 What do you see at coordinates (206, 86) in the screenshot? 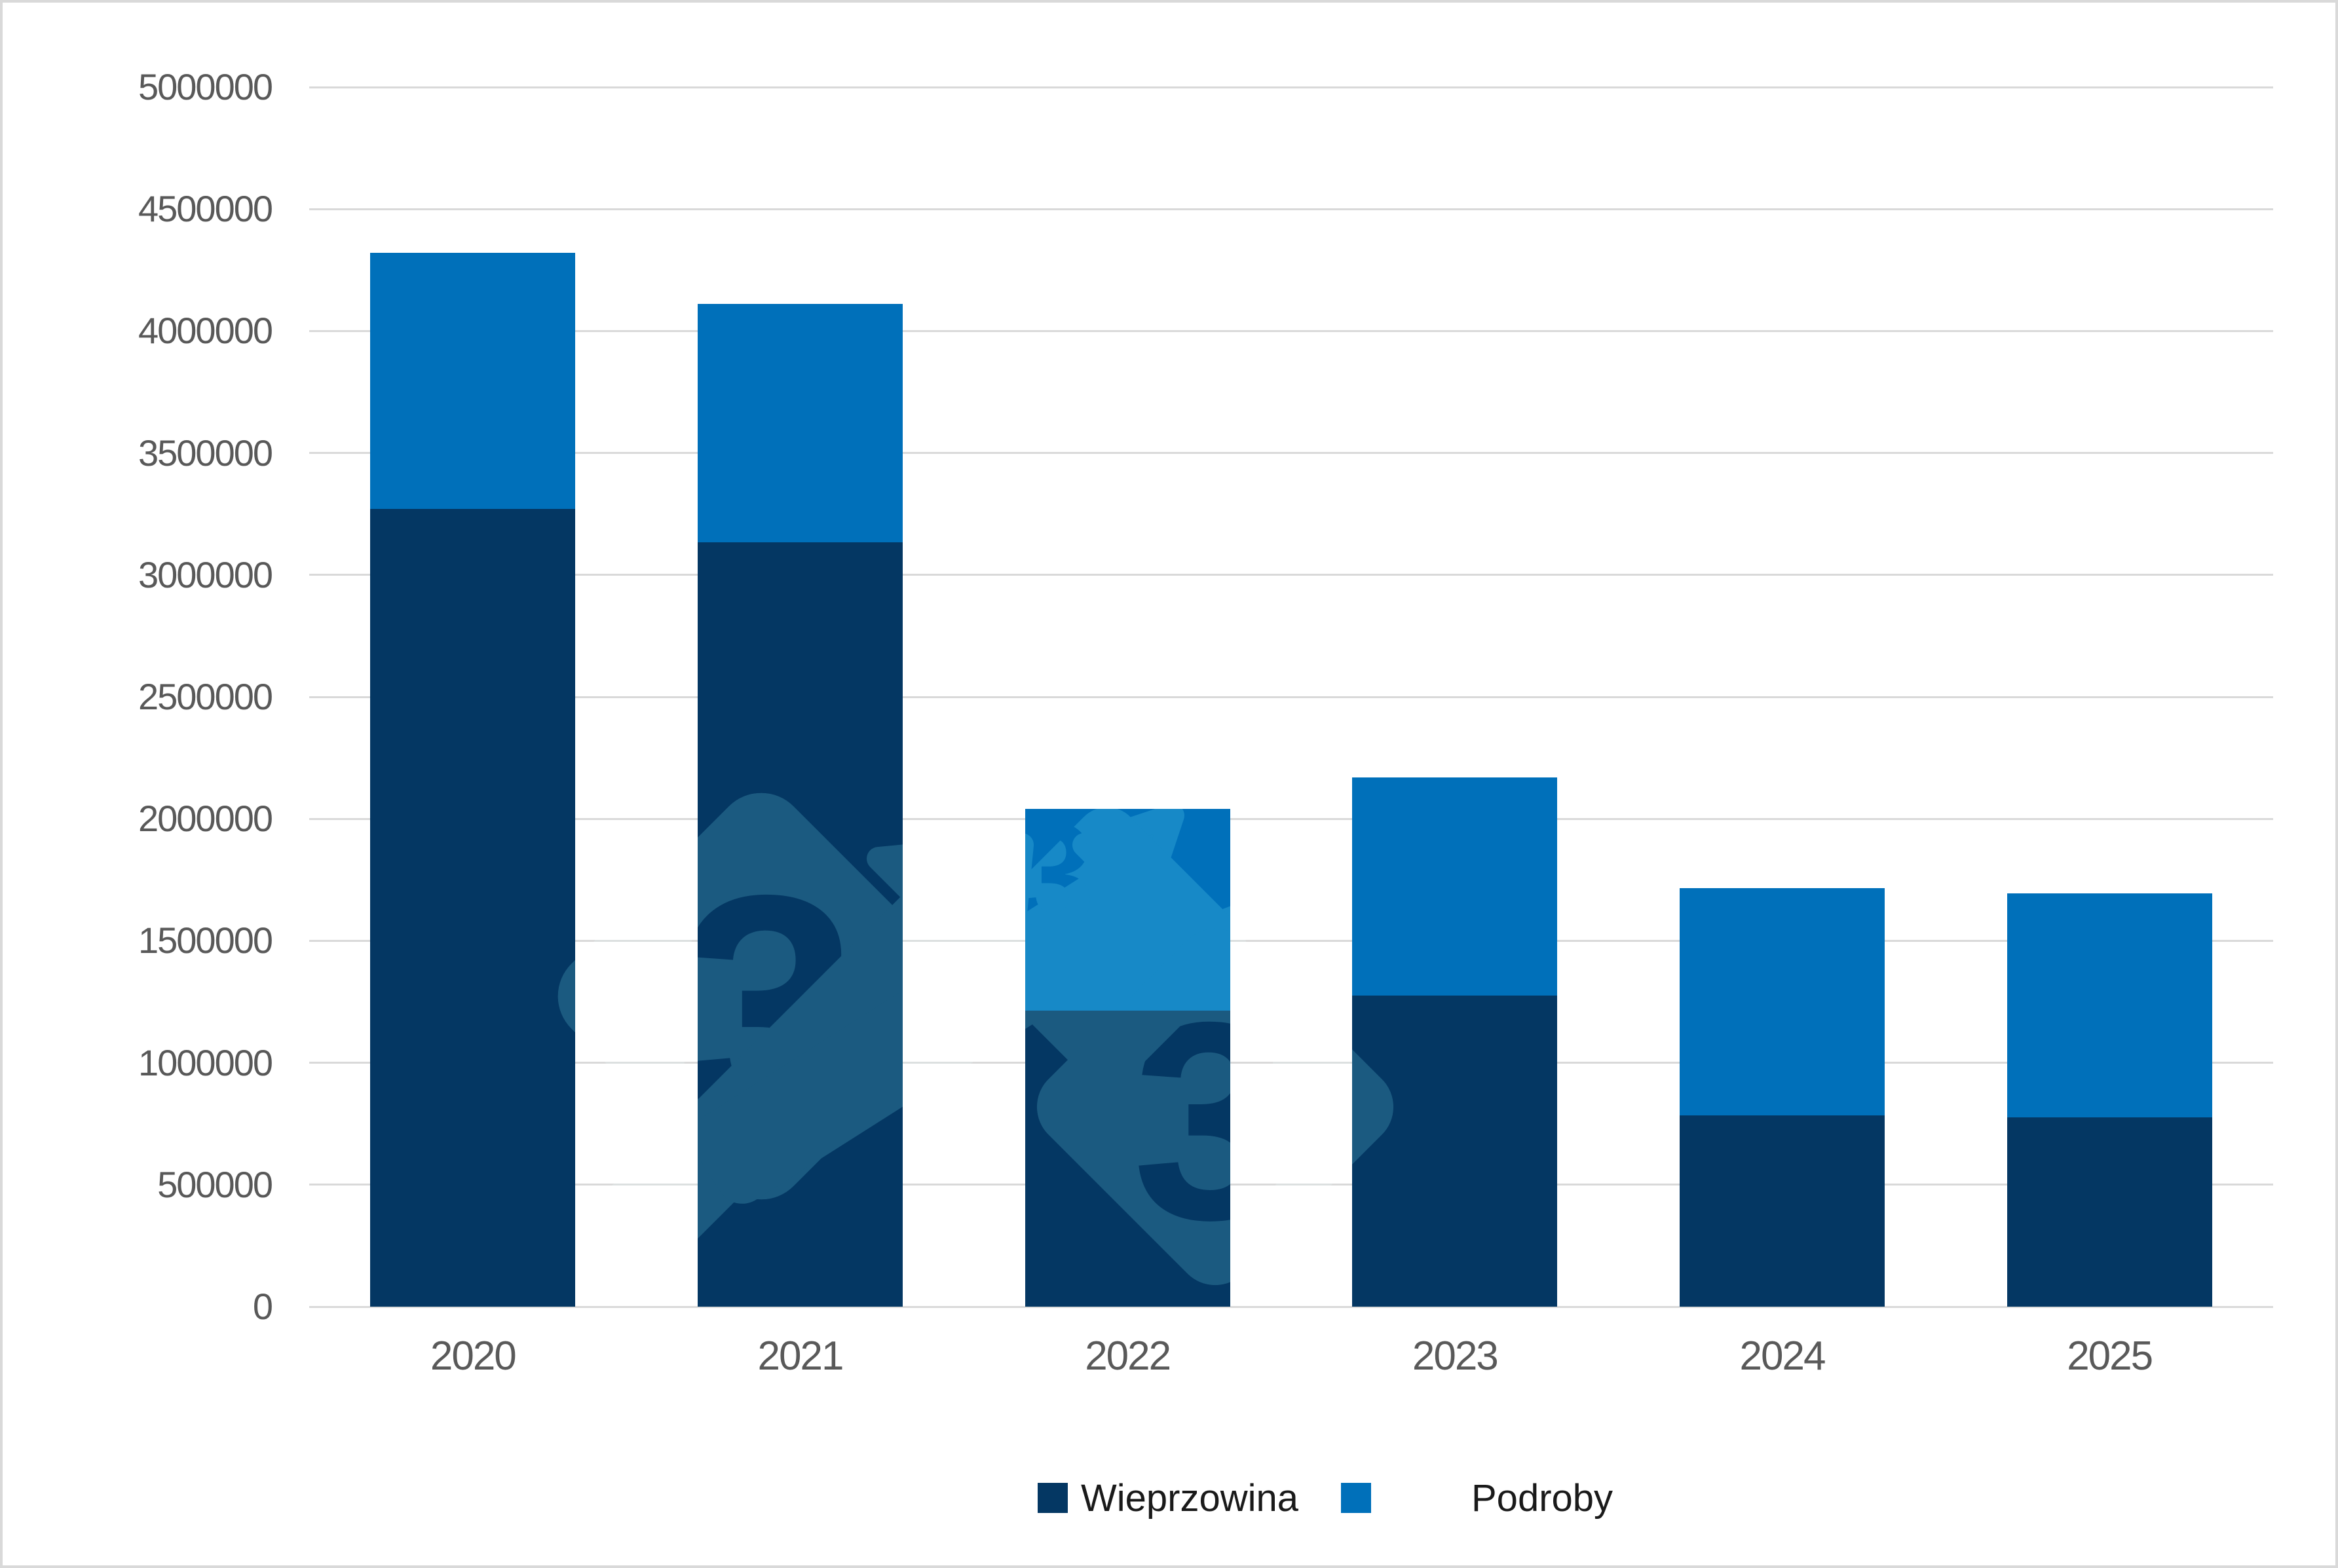
I see `y-tick-label-5000000: 5000000` at bounding box center [206, 86].